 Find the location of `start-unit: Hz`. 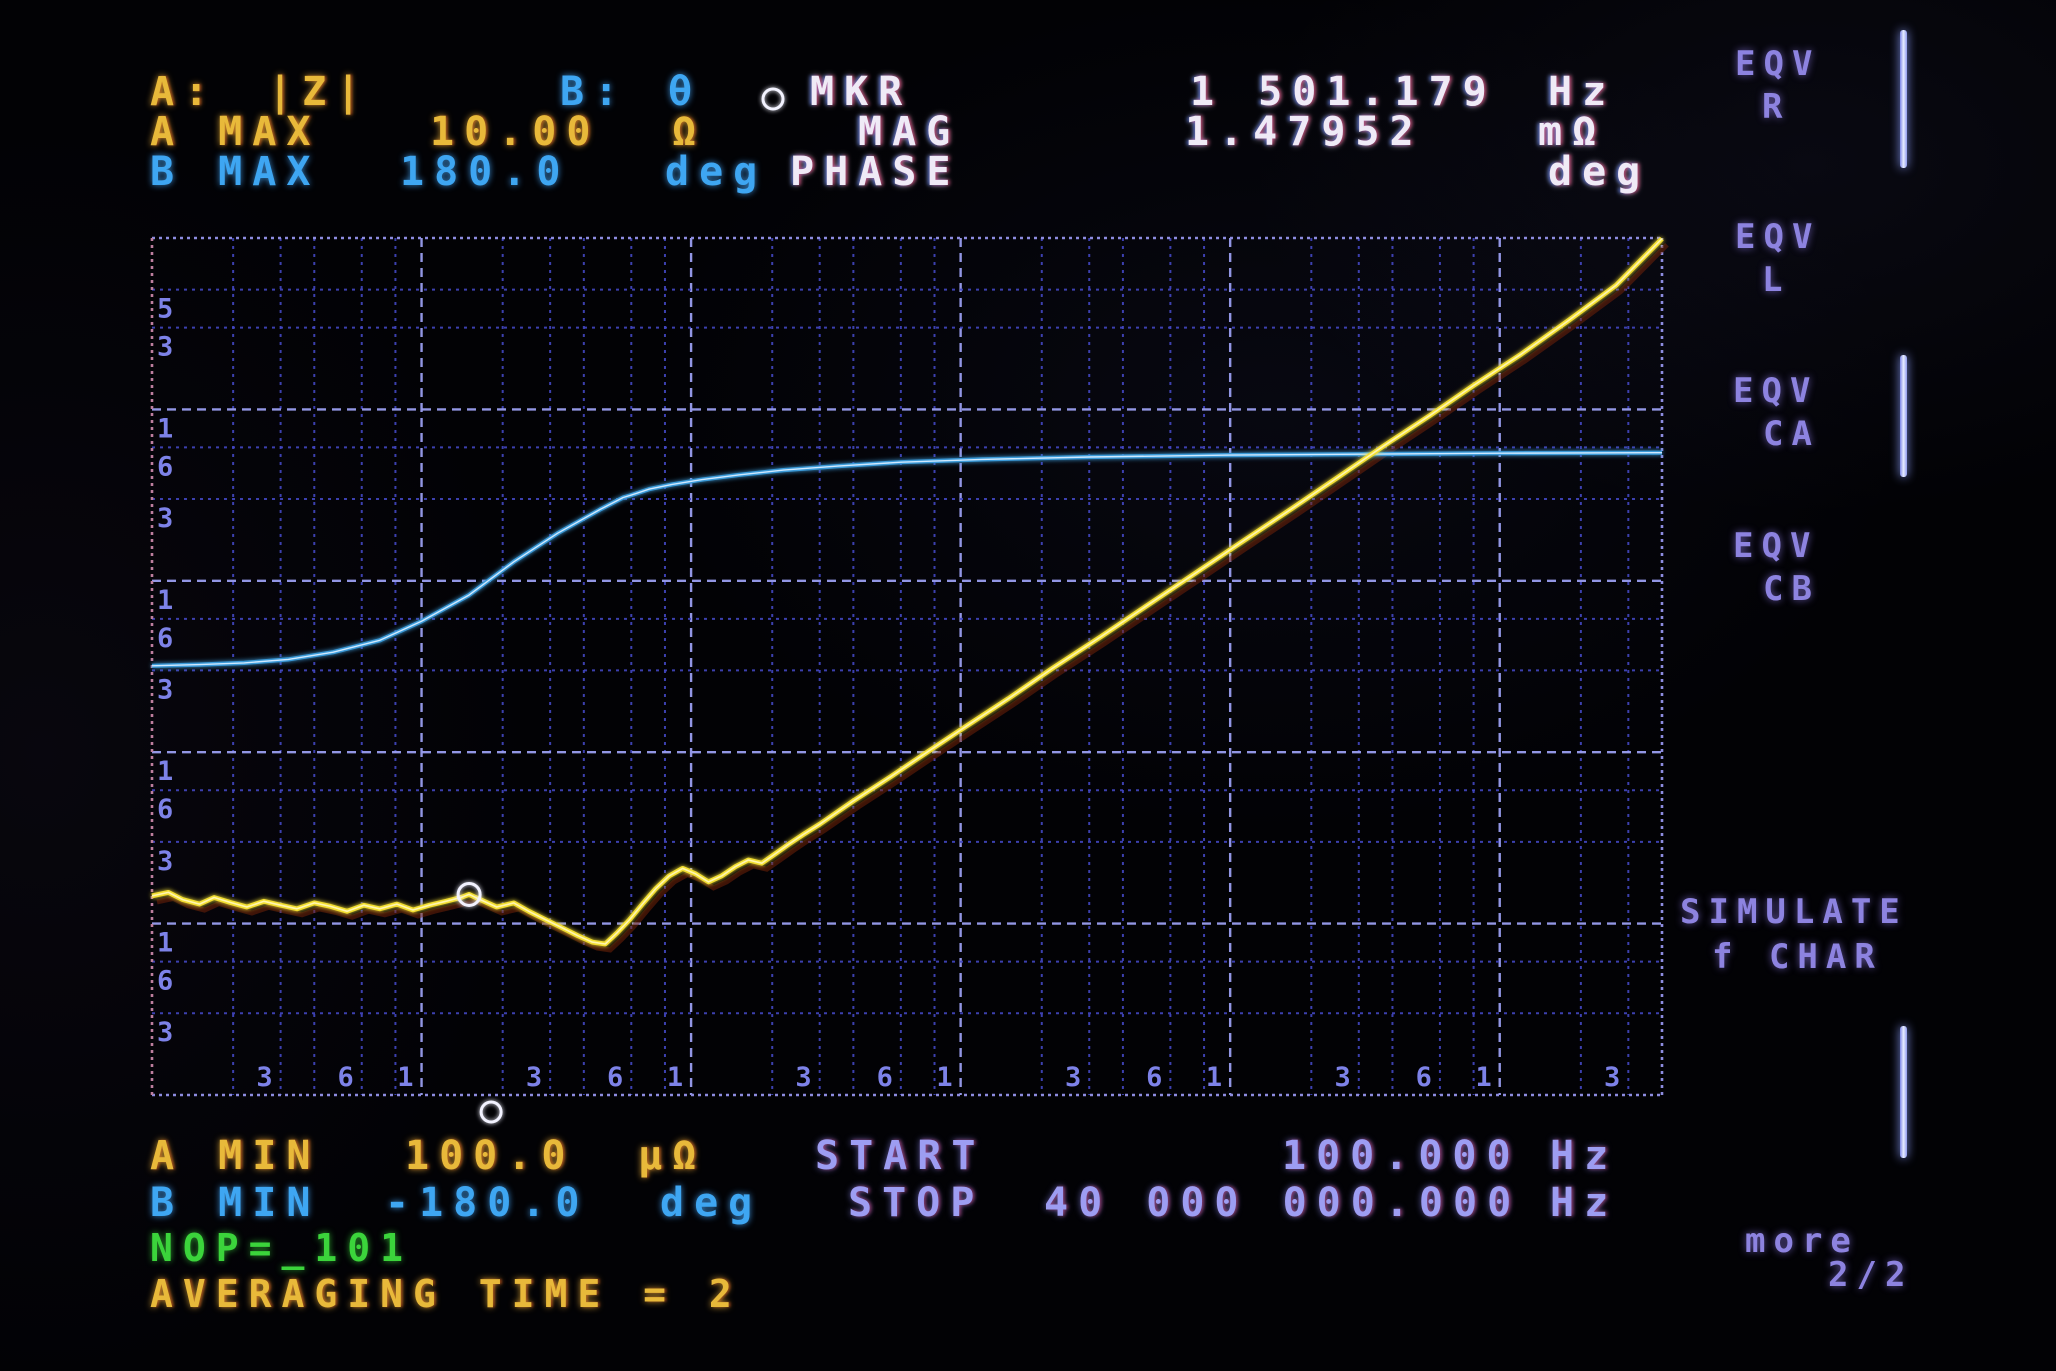

start-unit: Hz is located at coordinates (1584, 1156).